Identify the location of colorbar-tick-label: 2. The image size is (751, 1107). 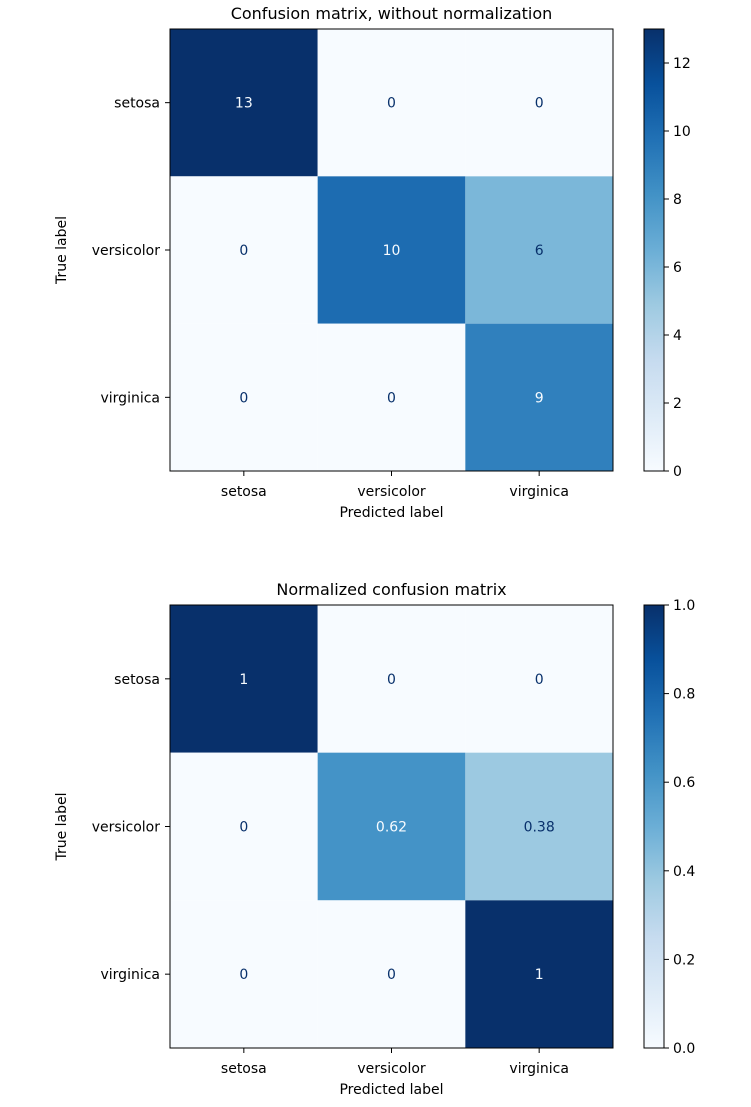
(677, 404).